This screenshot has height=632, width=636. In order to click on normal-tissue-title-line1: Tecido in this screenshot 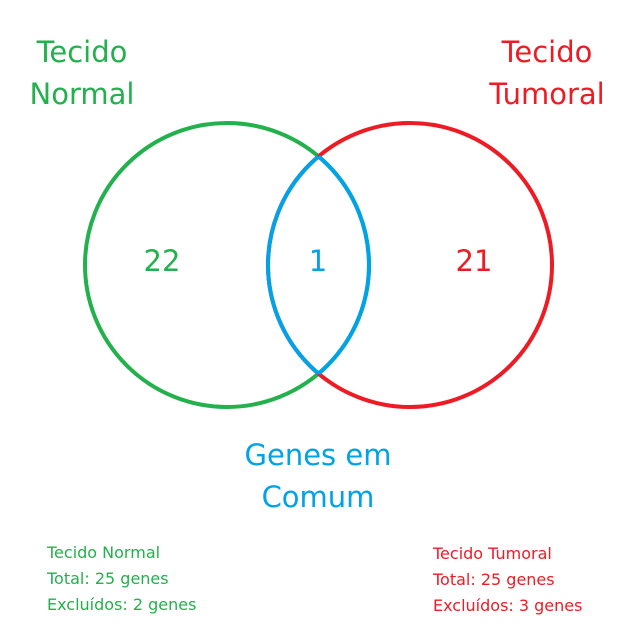, I will do `click(82, 52)`.